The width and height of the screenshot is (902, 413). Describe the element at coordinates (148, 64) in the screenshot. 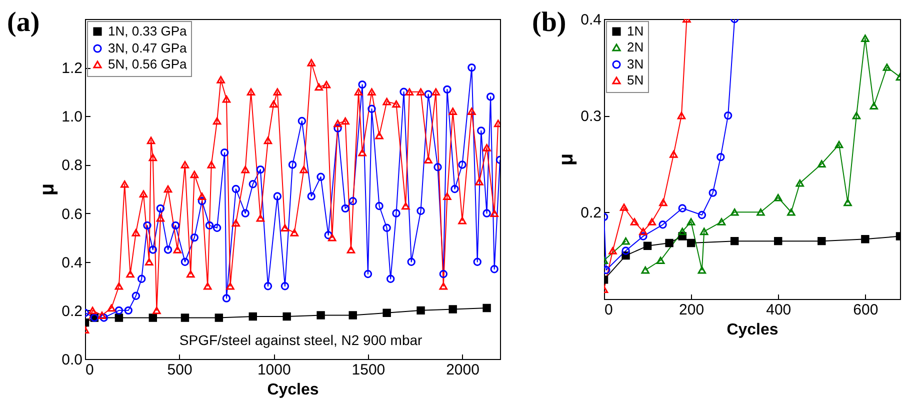

I see `legend-label: 5N, 0.56 GPa` at that location.